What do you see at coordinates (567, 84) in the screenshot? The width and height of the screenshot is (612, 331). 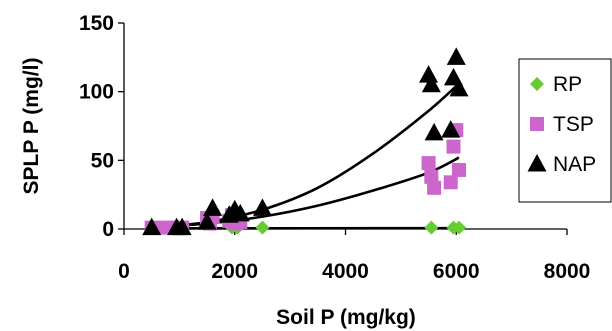 I see `legend-rp-label: RP` at bounding box center [567, 84].